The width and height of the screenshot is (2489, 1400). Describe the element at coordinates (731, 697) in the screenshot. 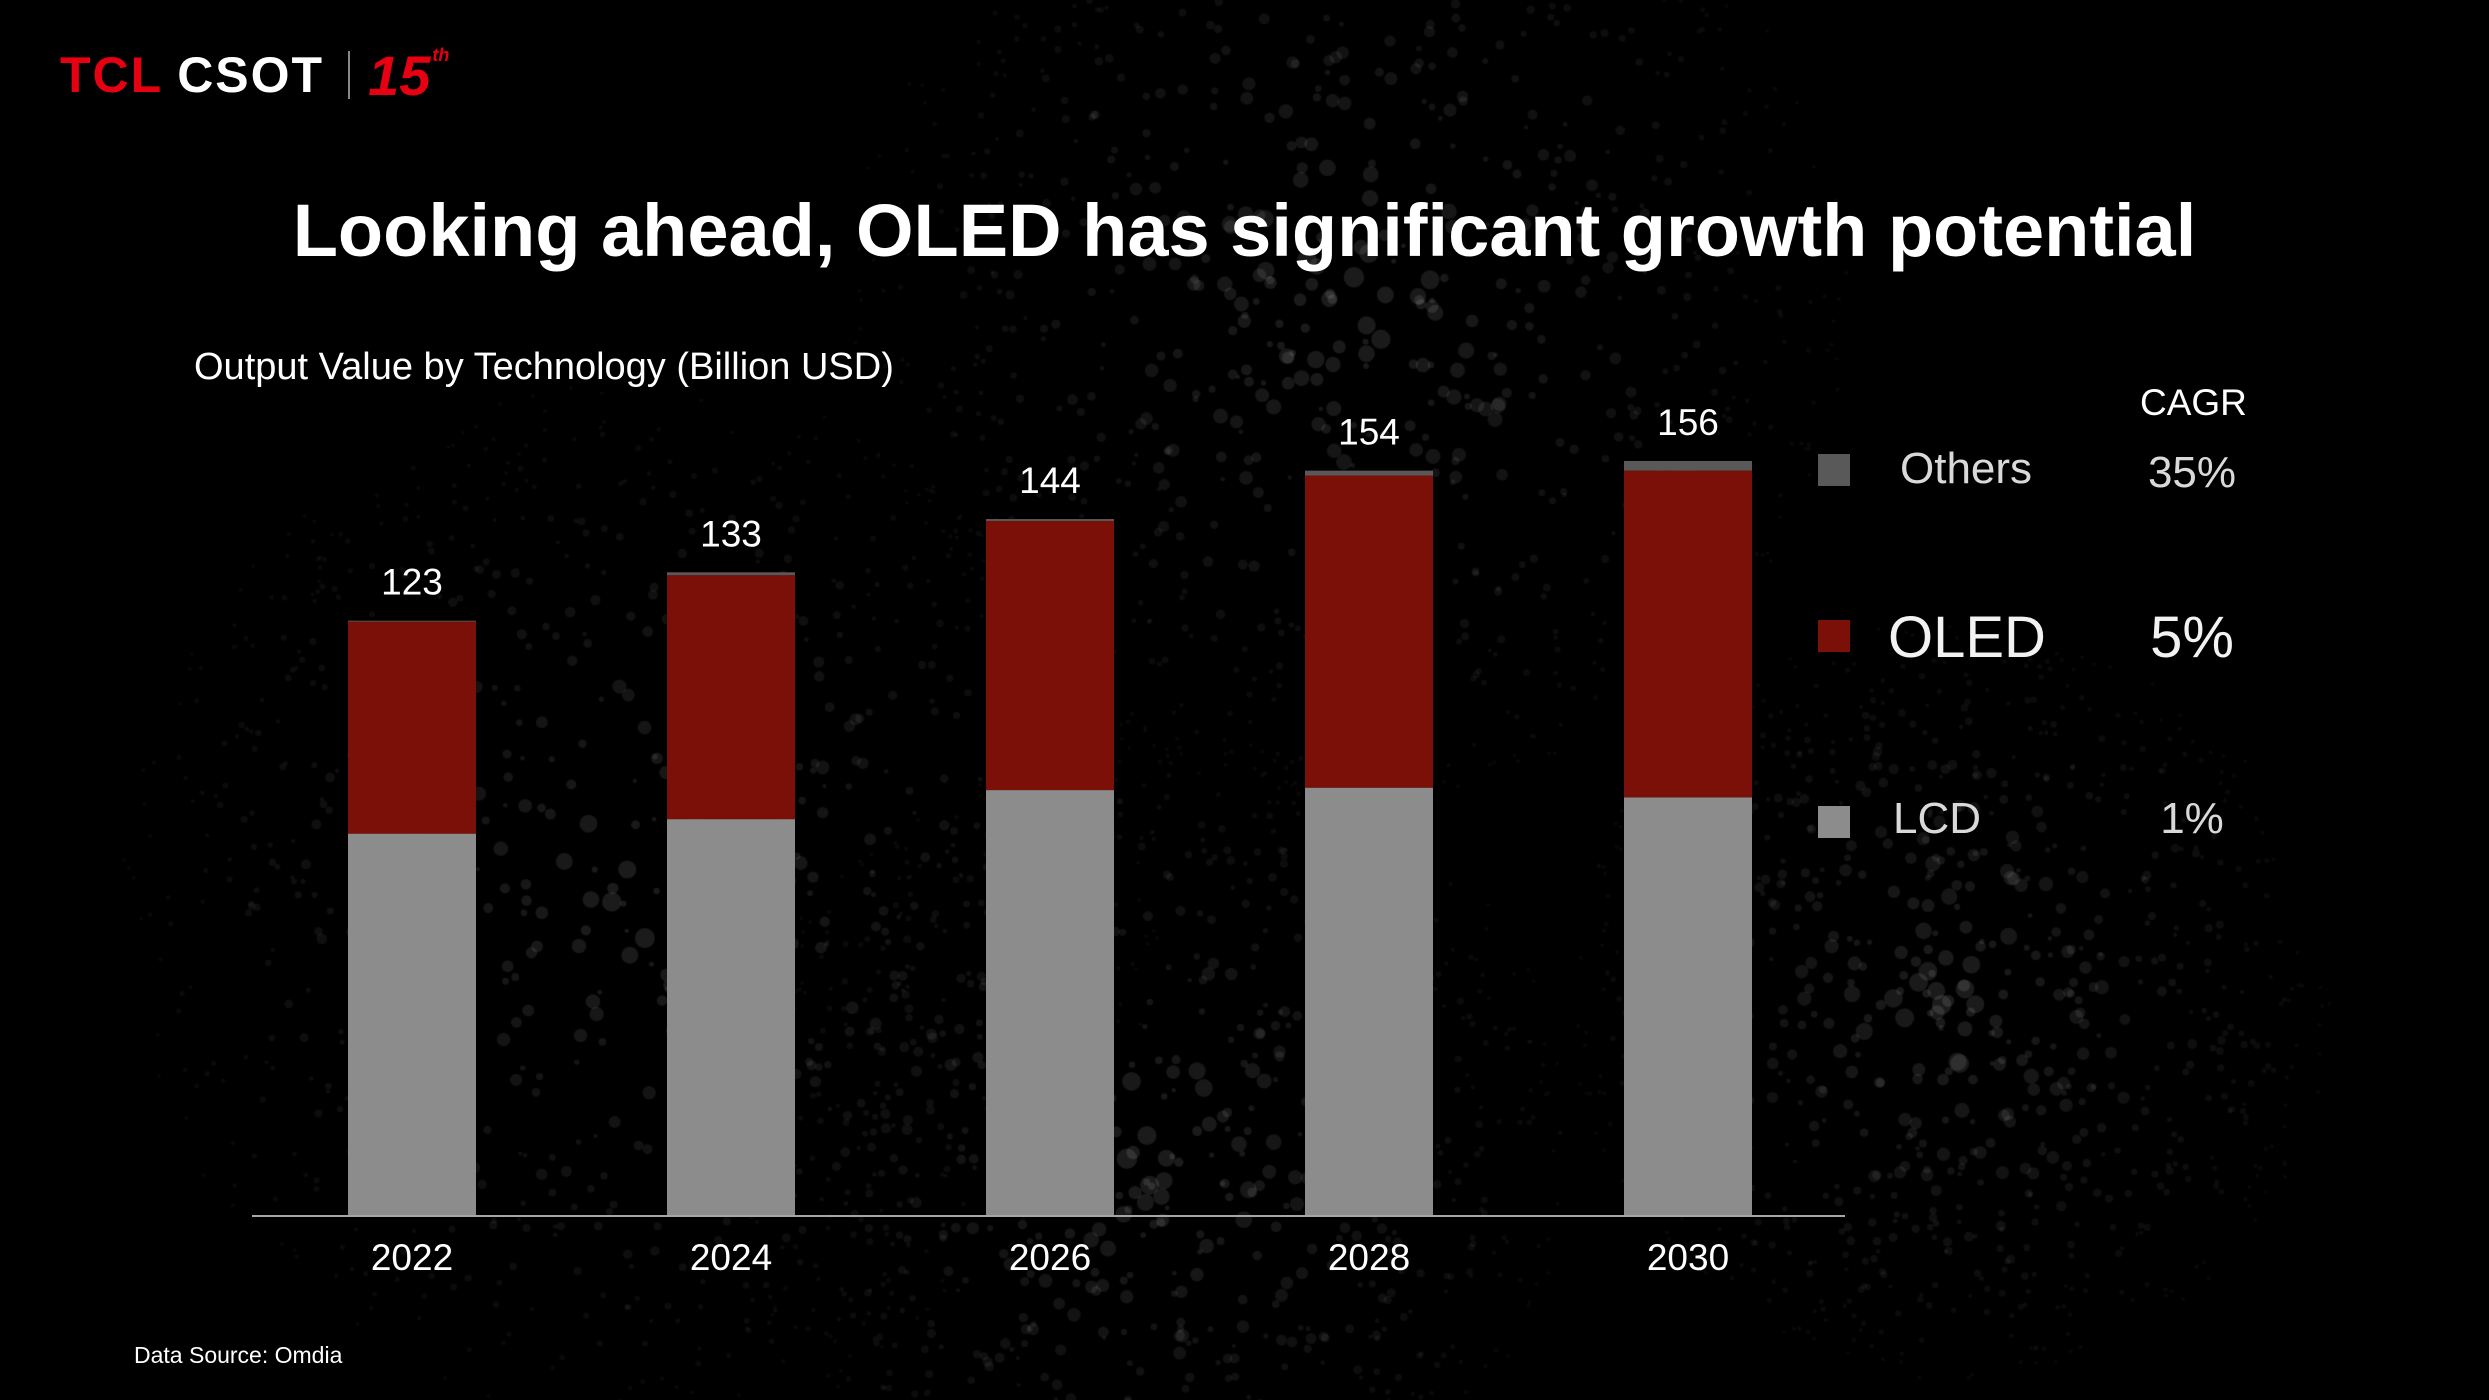

I see `bar-oled-2024` at that location.